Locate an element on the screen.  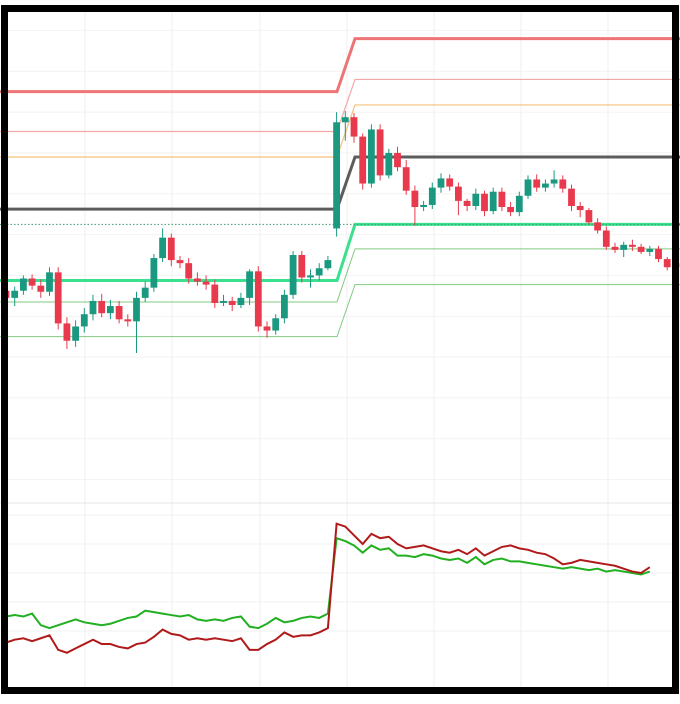
level-line-s3 is located at coordinates (340, 311).